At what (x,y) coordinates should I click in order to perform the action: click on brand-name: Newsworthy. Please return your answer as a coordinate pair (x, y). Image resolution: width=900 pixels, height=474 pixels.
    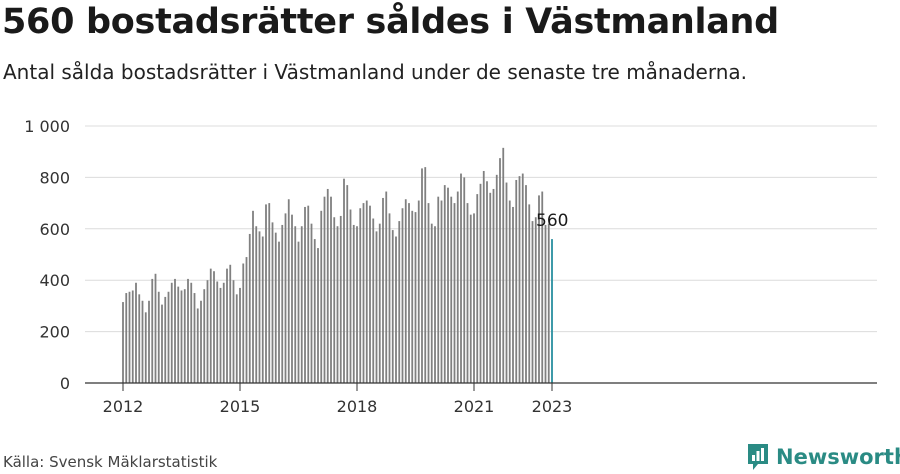
    Looking at the image, I should click on (838, 457).